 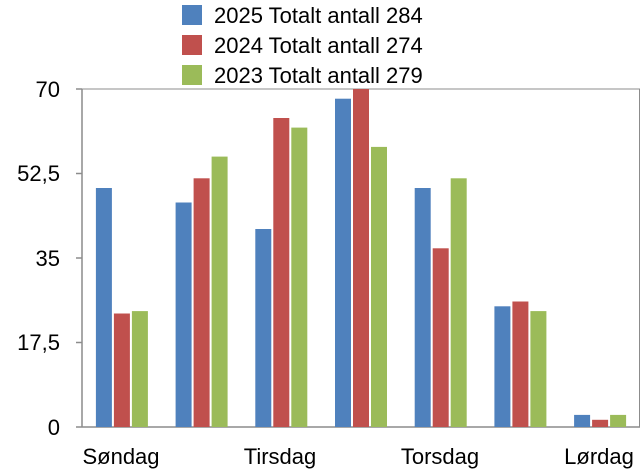 I want to click on legend-label: 2024 Totalt antall 274, so click(x=318, y=45).